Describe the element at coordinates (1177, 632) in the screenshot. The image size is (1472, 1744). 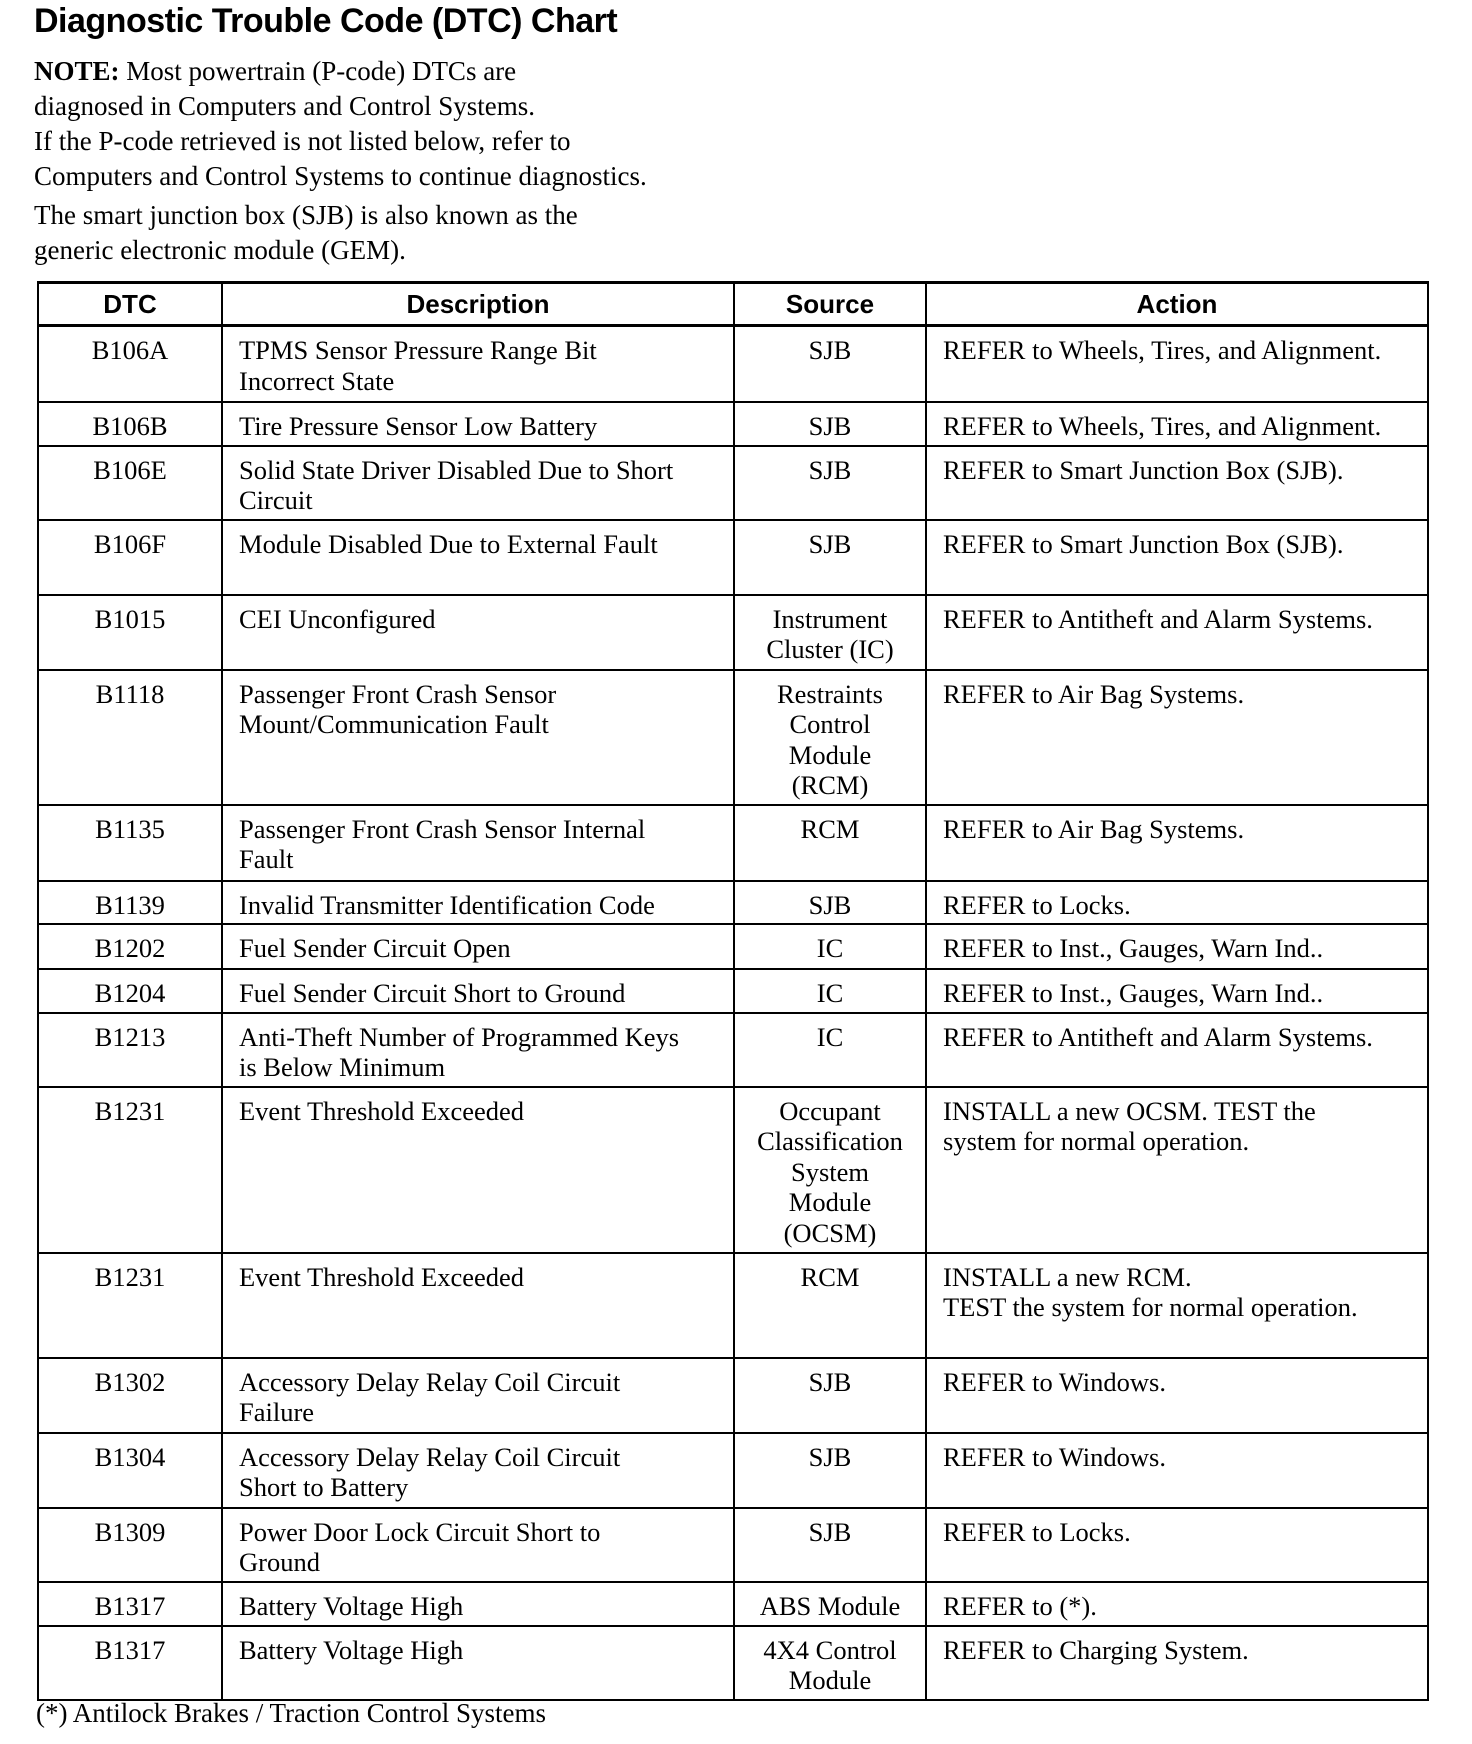
I see `cell-action: REFER to Antitheft and Alarm Systems.` at that location.